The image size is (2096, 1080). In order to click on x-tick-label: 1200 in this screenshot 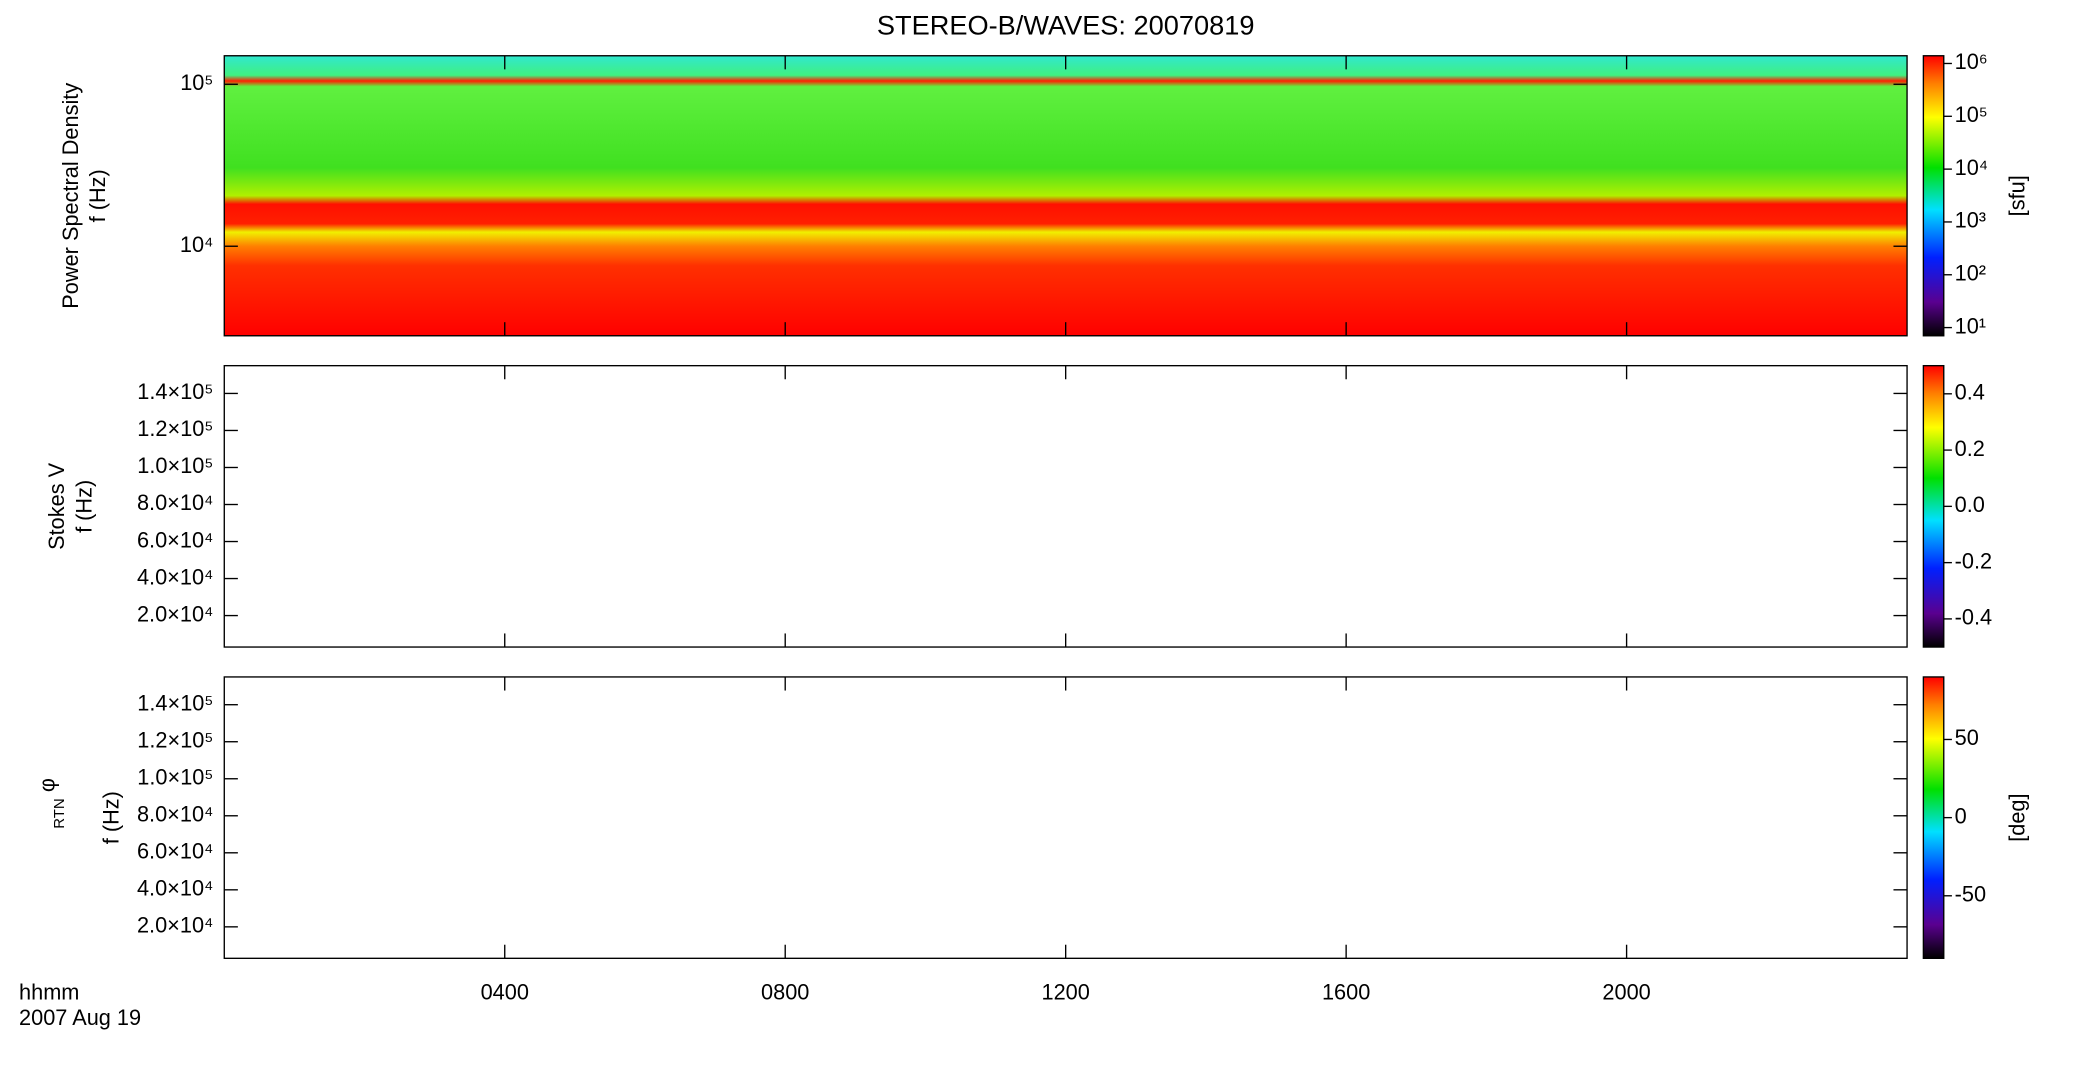, I will do `click(1065, 991)`.